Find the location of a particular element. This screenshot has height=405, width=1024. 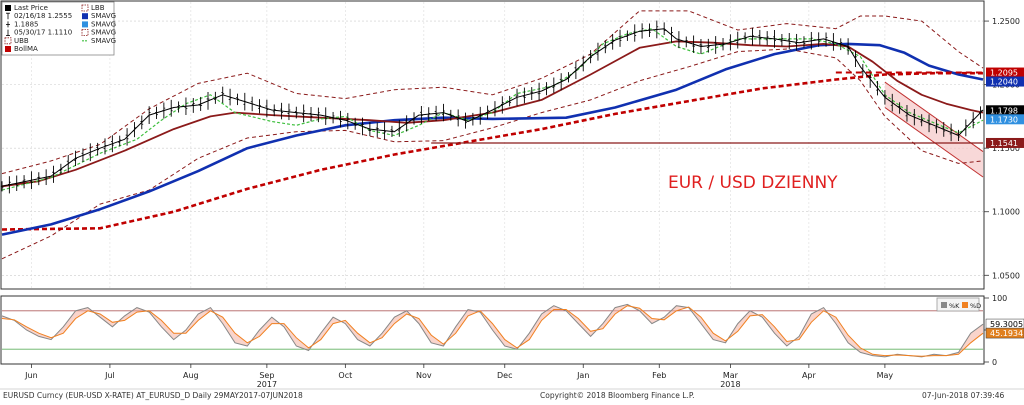

price-tag-label: 1.2040 is located at coordinates (1004, 82).